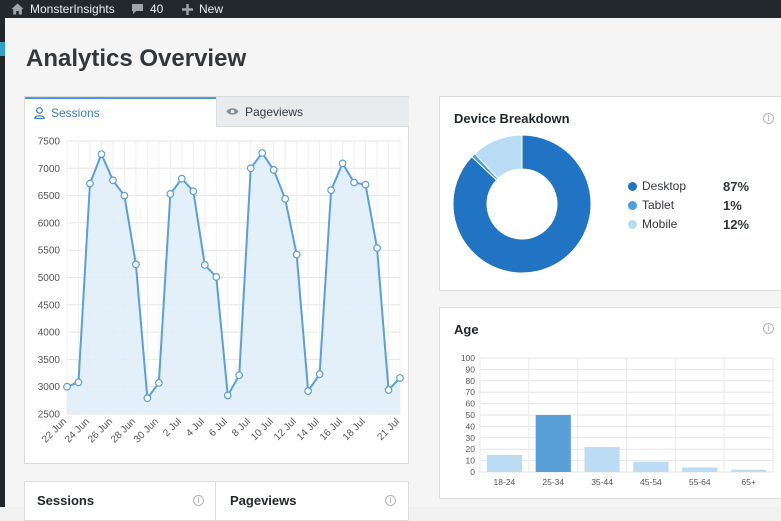 The height and width of the screenshot is (521, 781). I want to click on device-donut-chart, so click(522, 204).